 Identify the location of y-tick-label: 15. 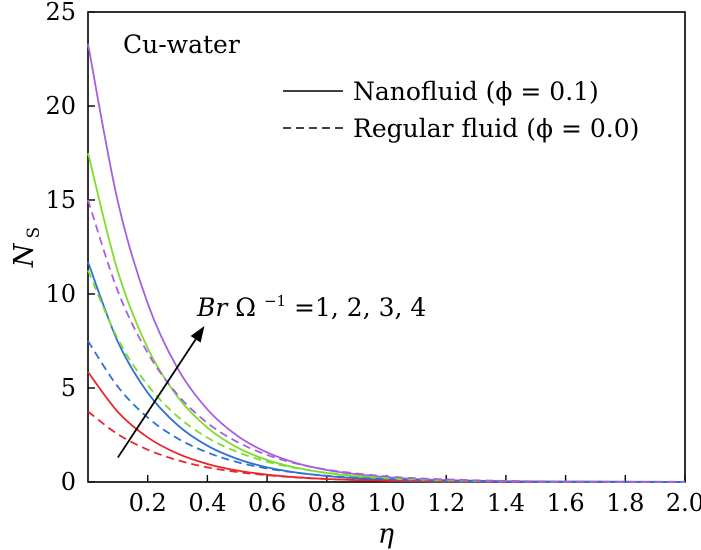
(60, 200).